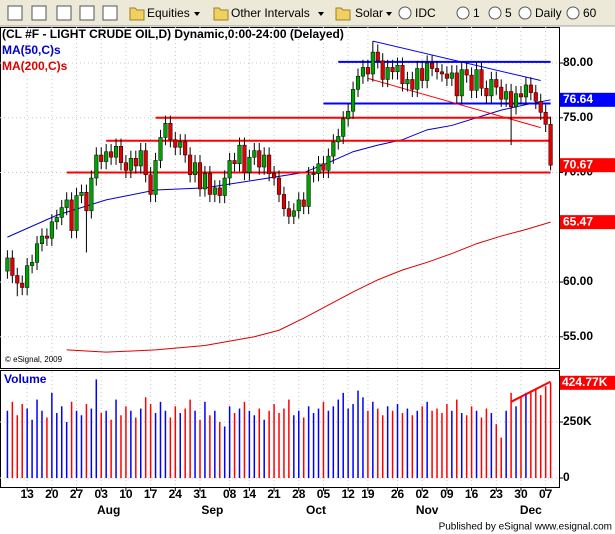 This screenshot has width=615, height=534. I want to click on toolbar-item: Solar, so click(369, 13).